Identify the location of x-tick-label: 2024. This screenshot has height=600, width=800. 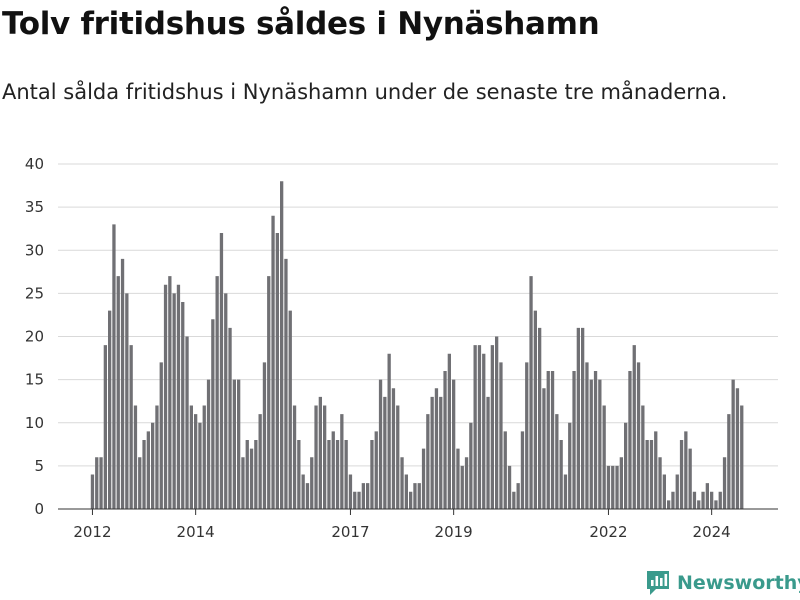
(712, 532).